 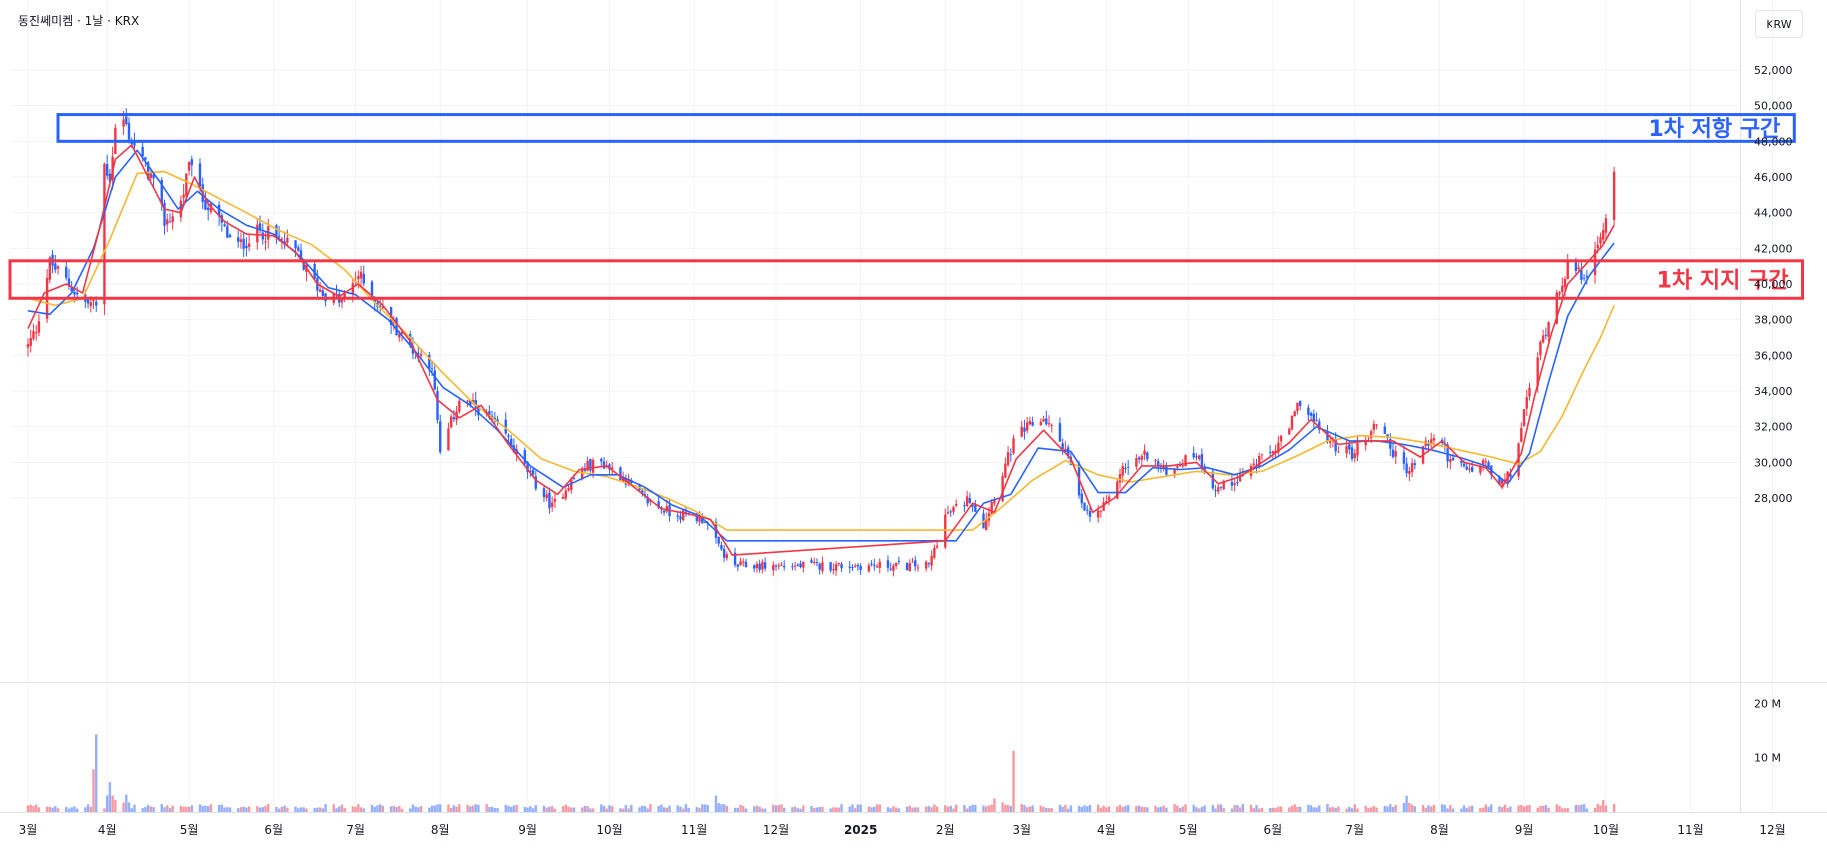 I want to click on currency-button: KRW, so click(x=1779, y=24).